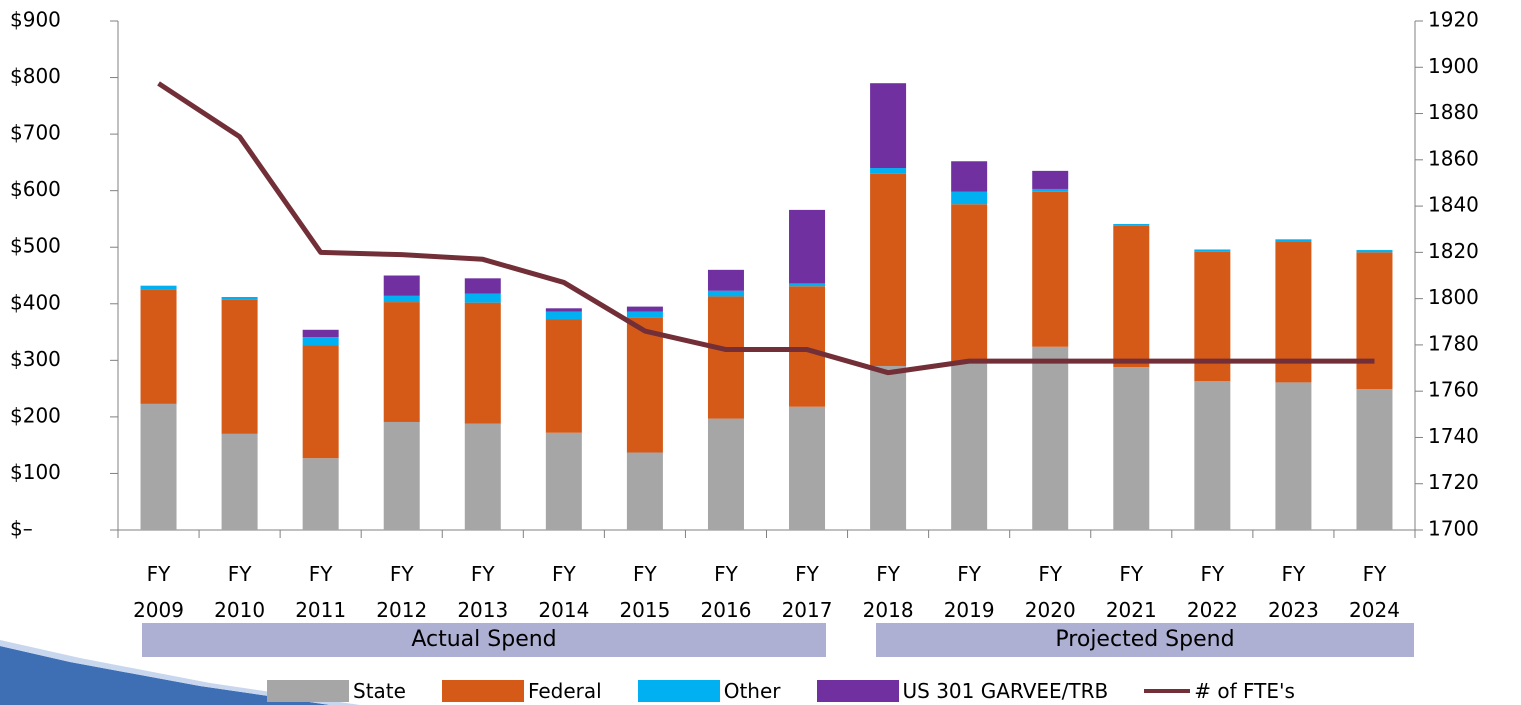 This screenshot has height=705, width=1521. What do you see at coordinates (35, 133) in the screenshot?
I see `y-tick-label: $700` at bounding box center [35, 133].